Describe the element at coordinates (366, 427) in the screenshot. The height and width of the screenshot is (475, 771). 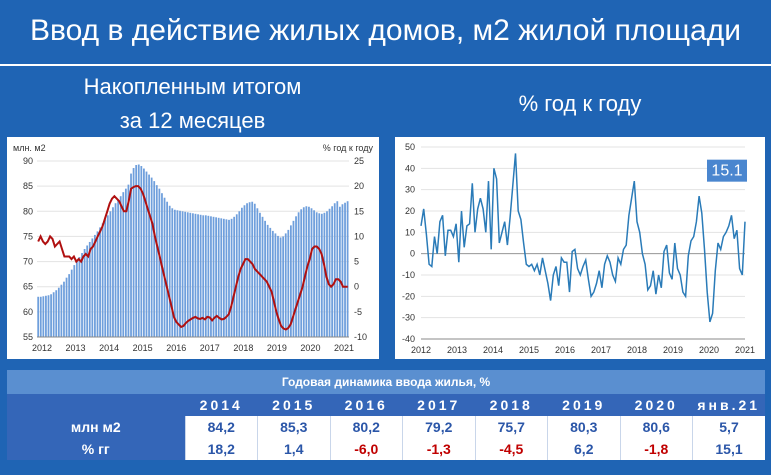
I see `table-cell: 80,2` at that location.